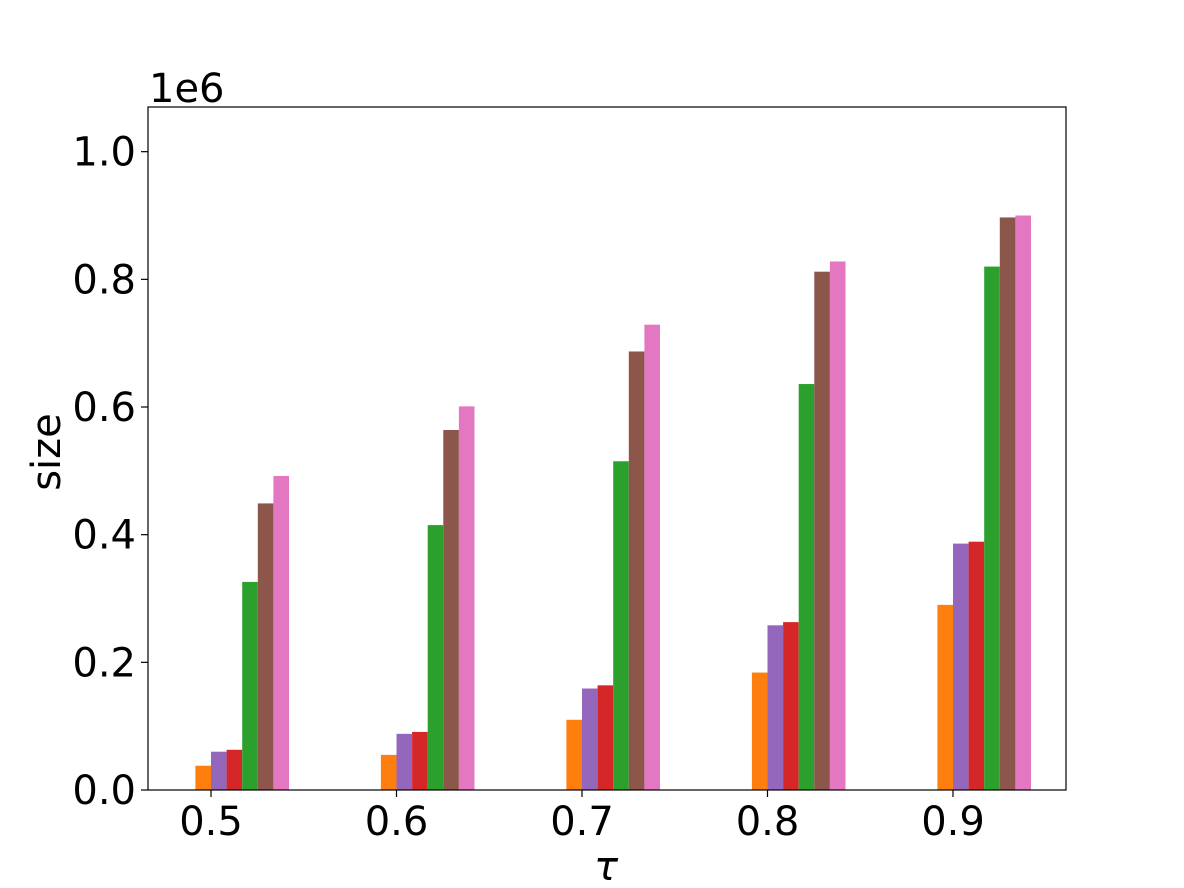 This screenshot has width=1184, height=888. What do you see at coordinates (945, 697) in the screenshot?
I see `bar-0.9-series-1` at bounding box center [945, 697].